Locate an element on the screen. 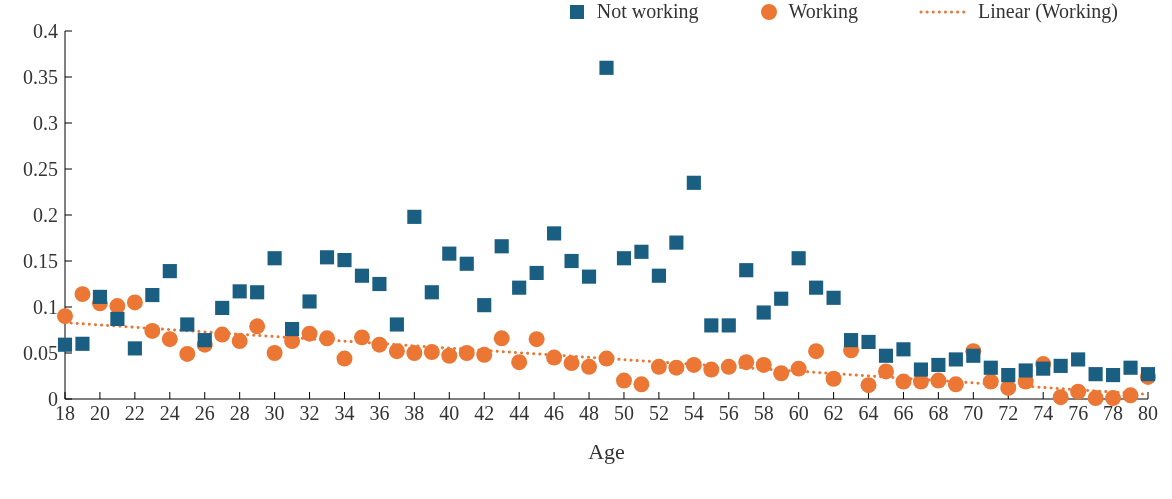  x-tick-label: 34 is located at coordinates (344, 413).